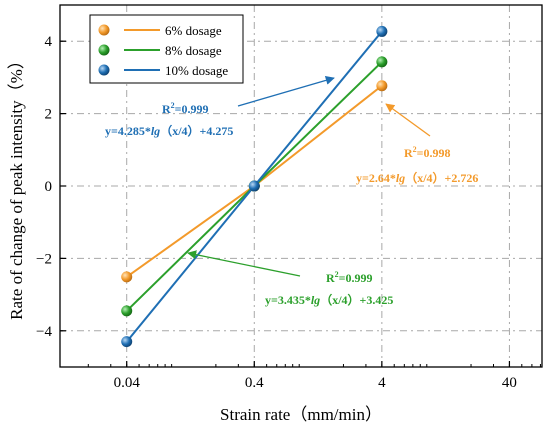 Image resolution: width=550 pixels, height=438 pixels. What do you see at coordinates (509, 383) in the screenshot?
I see `x-tick-label: 40` at bounding box center [509, 383].